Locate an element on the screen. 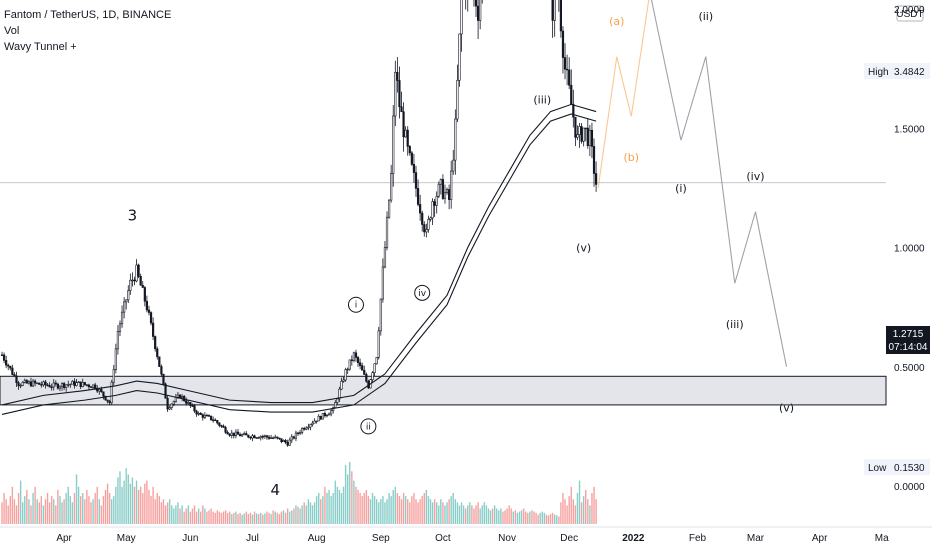 The width and height of the screenshot is (932, 550). wave-label: (iii) is located at coordinates (542, 100).